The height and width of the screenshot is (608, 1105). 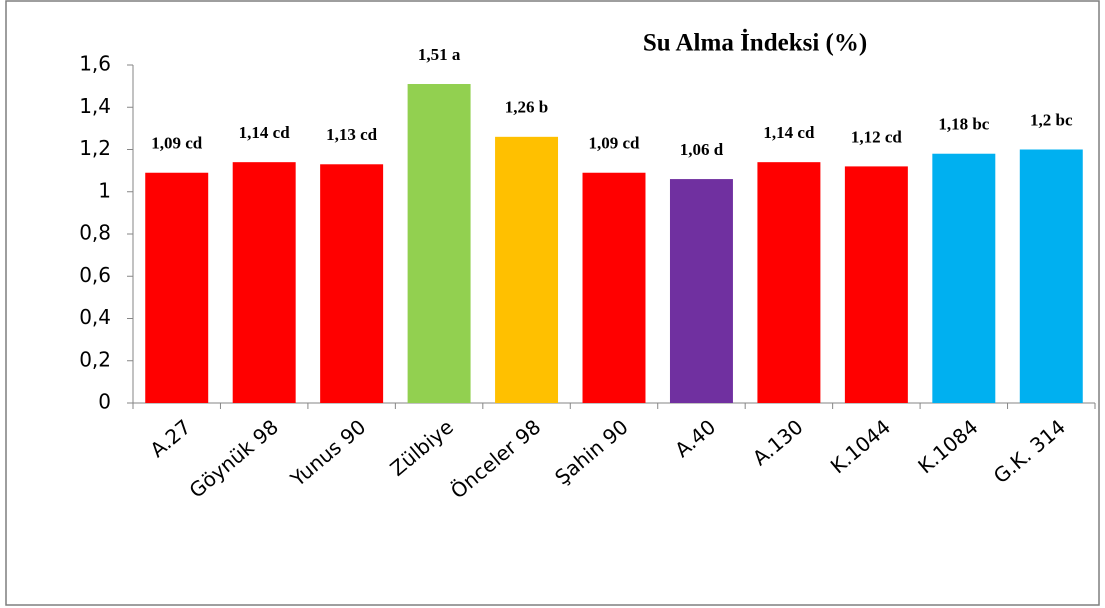 I want to click on chart-title: Su Alma İndeksi (%), so click(x=755, y=43).